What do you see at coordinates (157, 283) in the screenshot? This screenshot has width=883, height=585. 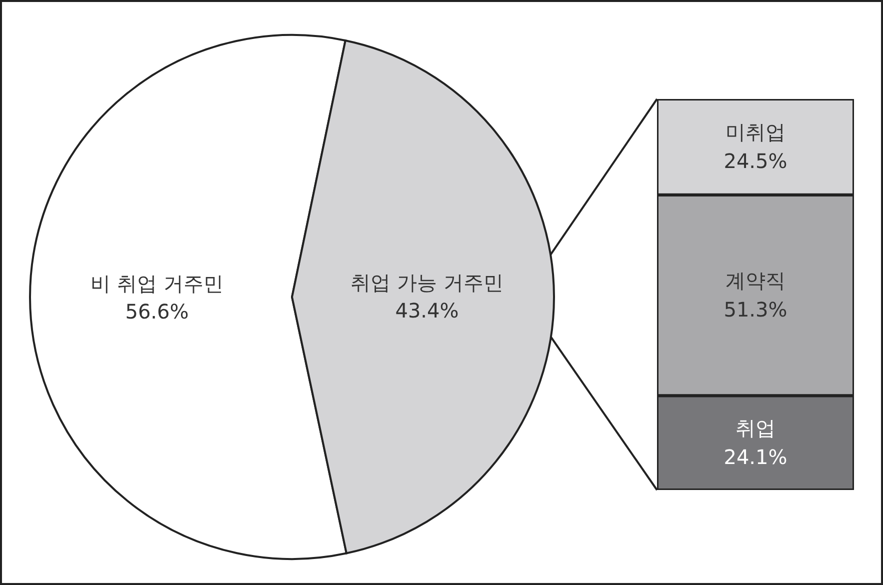 I see `slice-label: 비 취업 거주민` at bounding box center [157, 283].